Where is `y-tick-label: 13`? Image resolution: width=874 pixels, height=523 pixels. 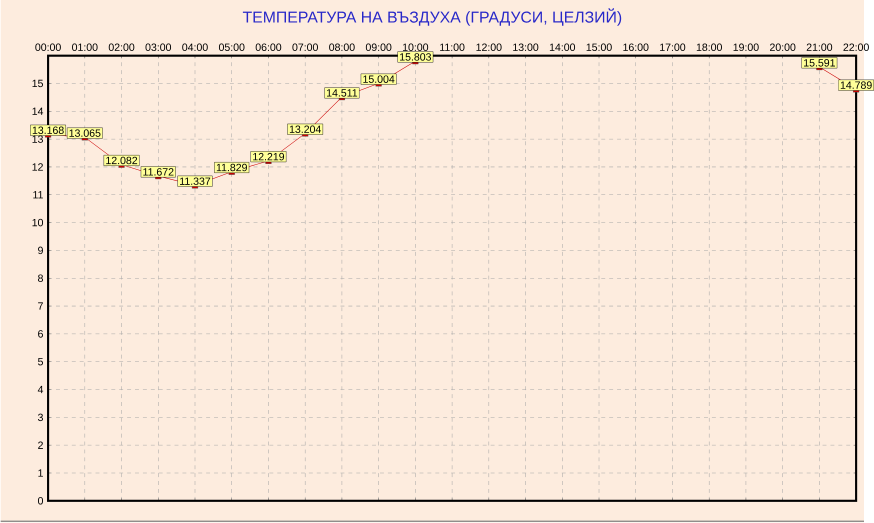
y-tick-label: 13 is located at coordinates (37, 140).